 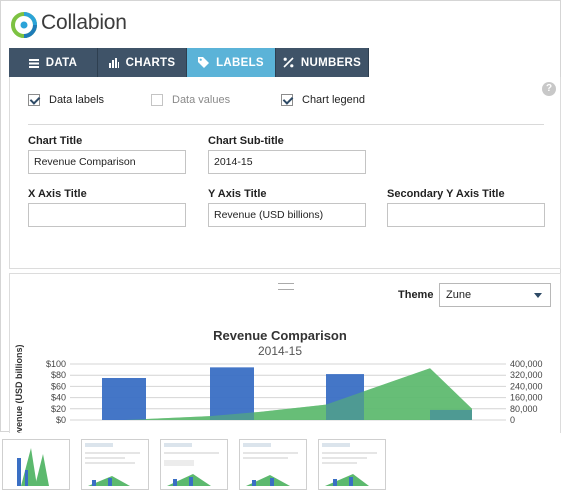 I want to click on data-values-option: Data values, so click(x=190, y=100).